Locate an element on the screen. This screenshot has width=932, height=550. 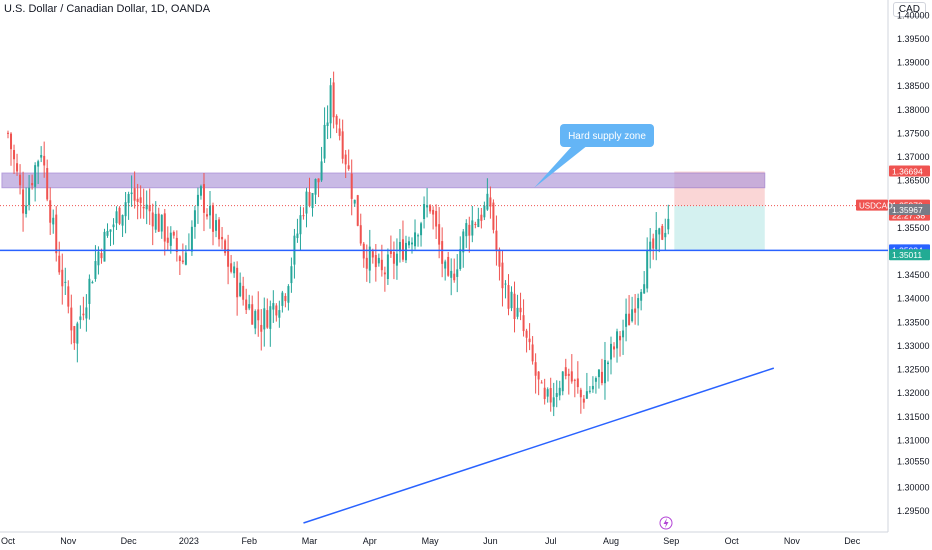
x-tick-label: Mar is located at coordinates (310, 541).